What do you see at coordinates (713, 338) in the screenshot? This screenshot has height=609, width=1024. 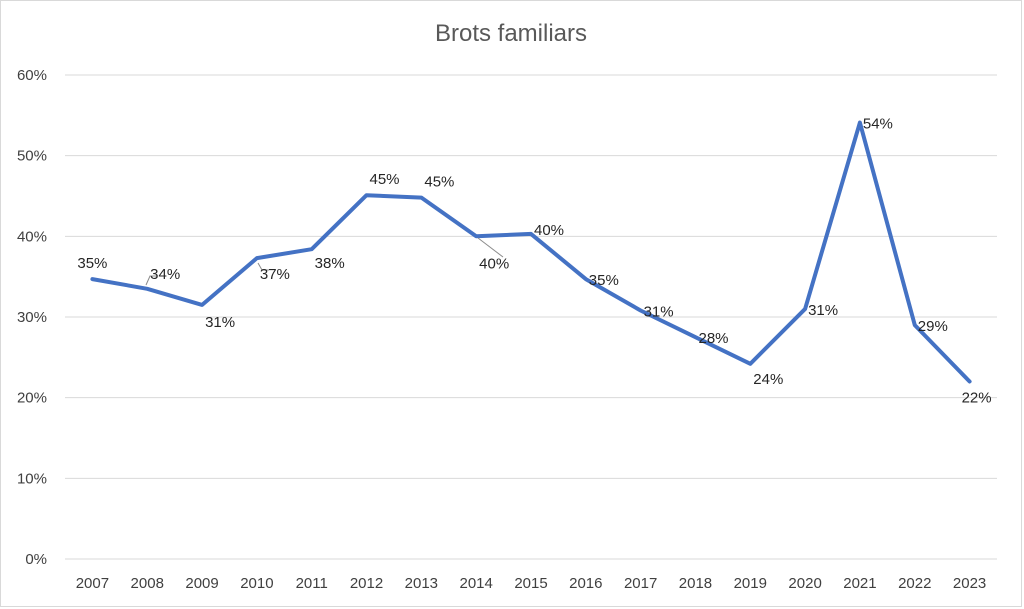 I see `data-label: 28%` at bounding box center [713, 338].